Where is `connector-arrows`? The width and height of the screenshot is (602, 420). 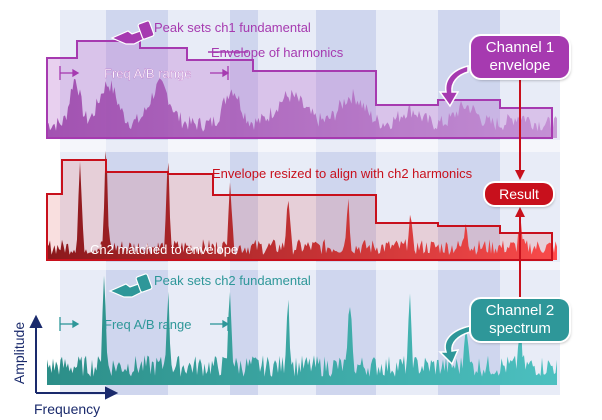
connector-arrows is located at coordinates (520, 188).